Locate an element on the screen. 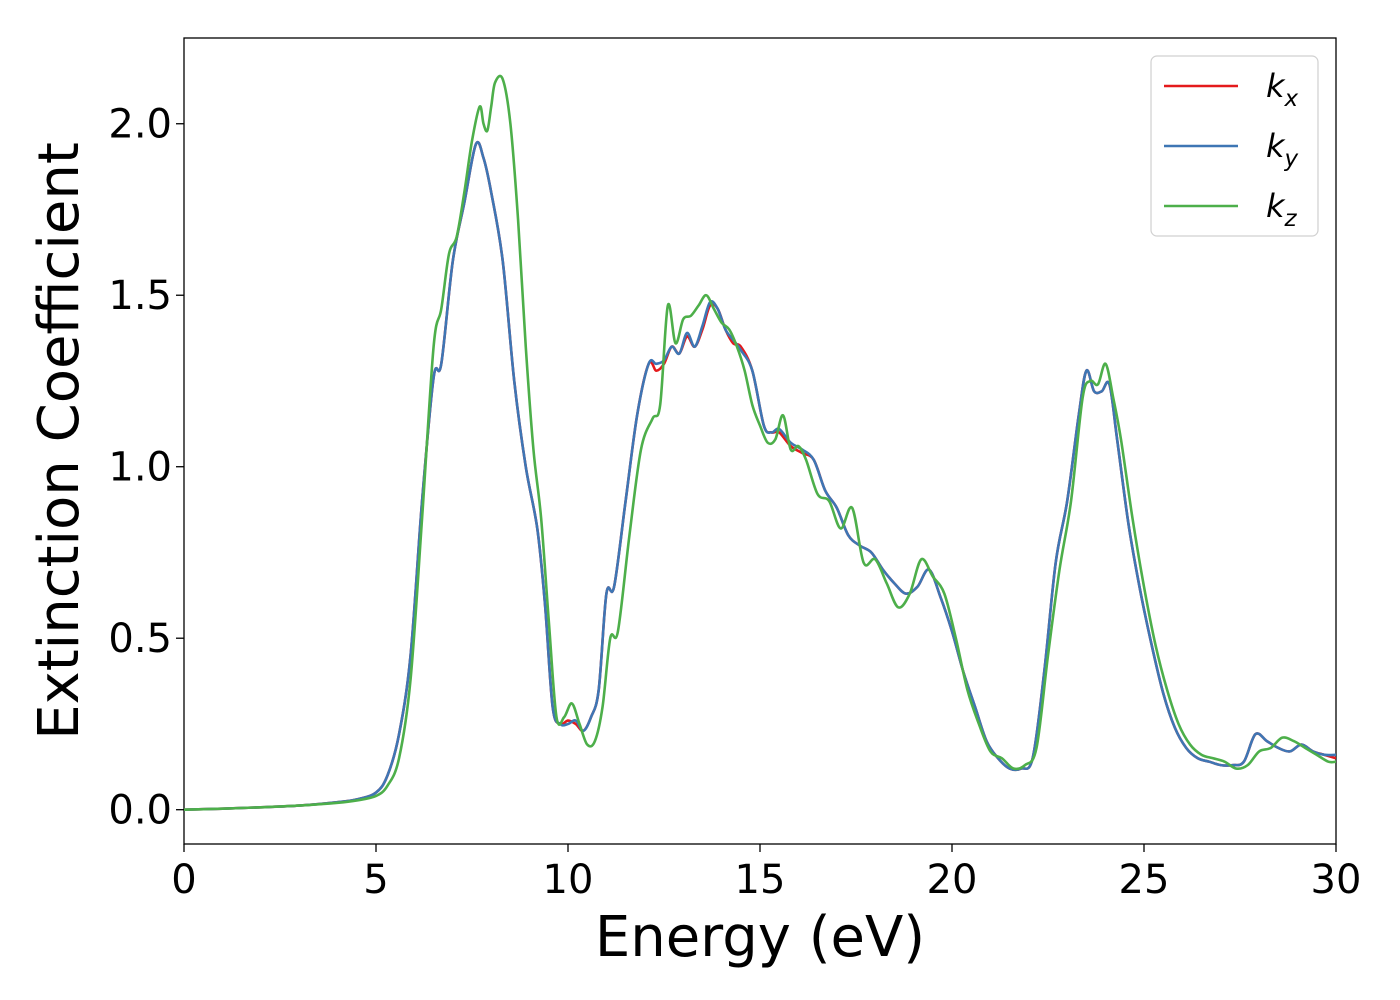 This screenshot has width=1400, height=1000. x-tick-label: 25 is located at coordinates (1144, 880).